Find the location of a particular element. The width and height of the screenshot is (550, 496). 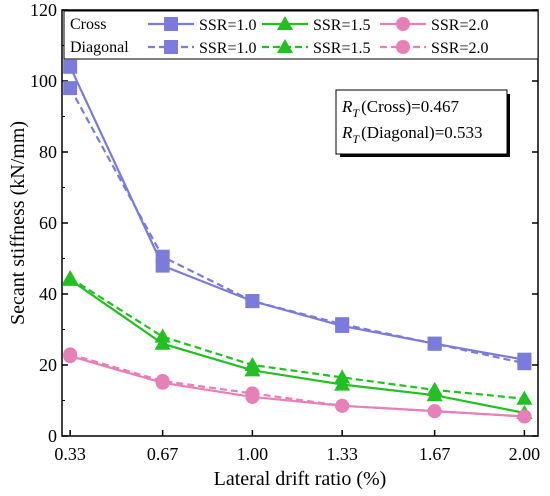

legend-item-cross-ssr-1-0: SSR=1.0 is located at coordinates (202, 25).